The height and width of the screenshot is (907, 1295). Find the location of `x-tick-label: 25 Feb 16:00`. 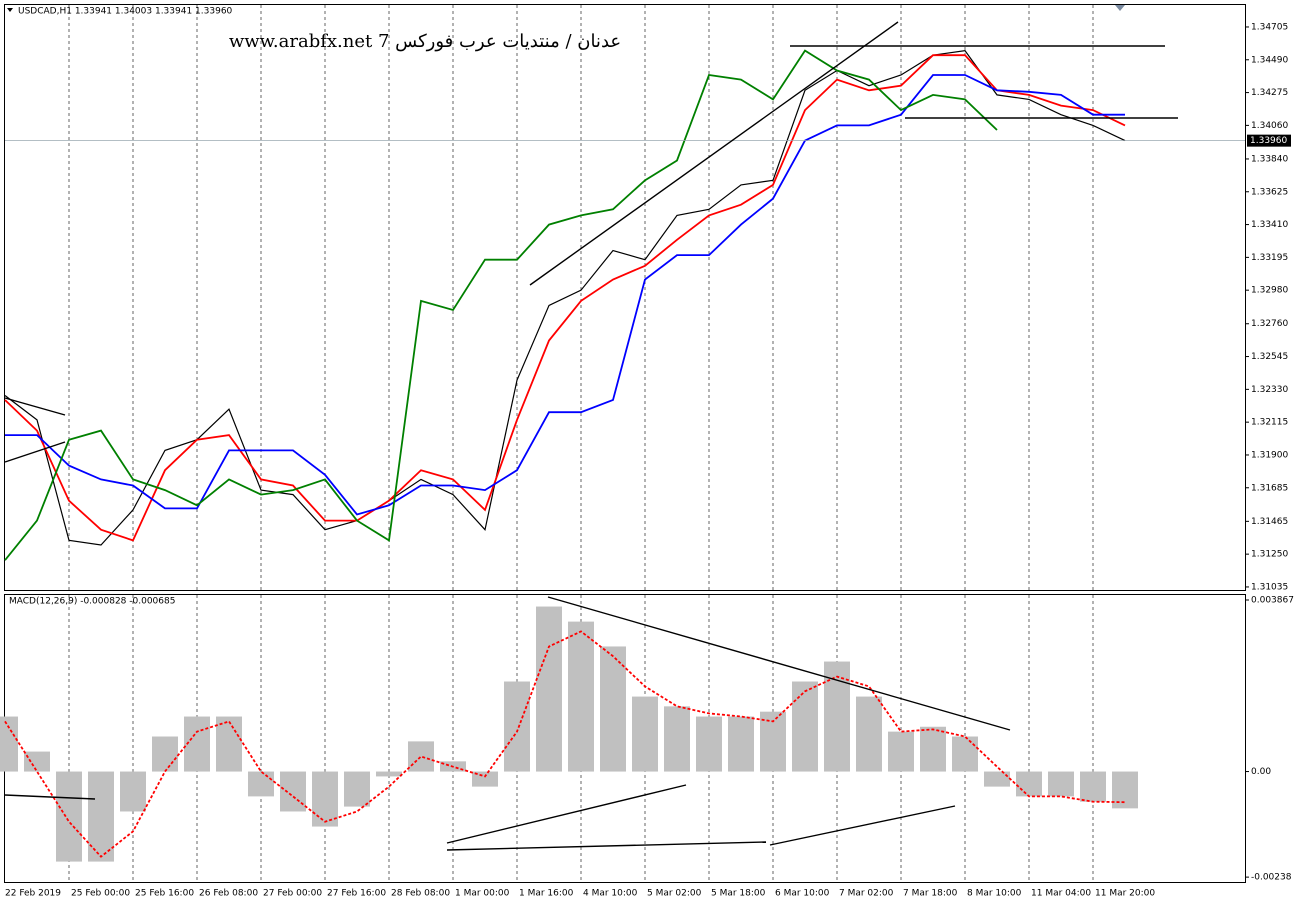

x-tick-label: 25 Feb 16:00 is located at coordinates (164, 894).